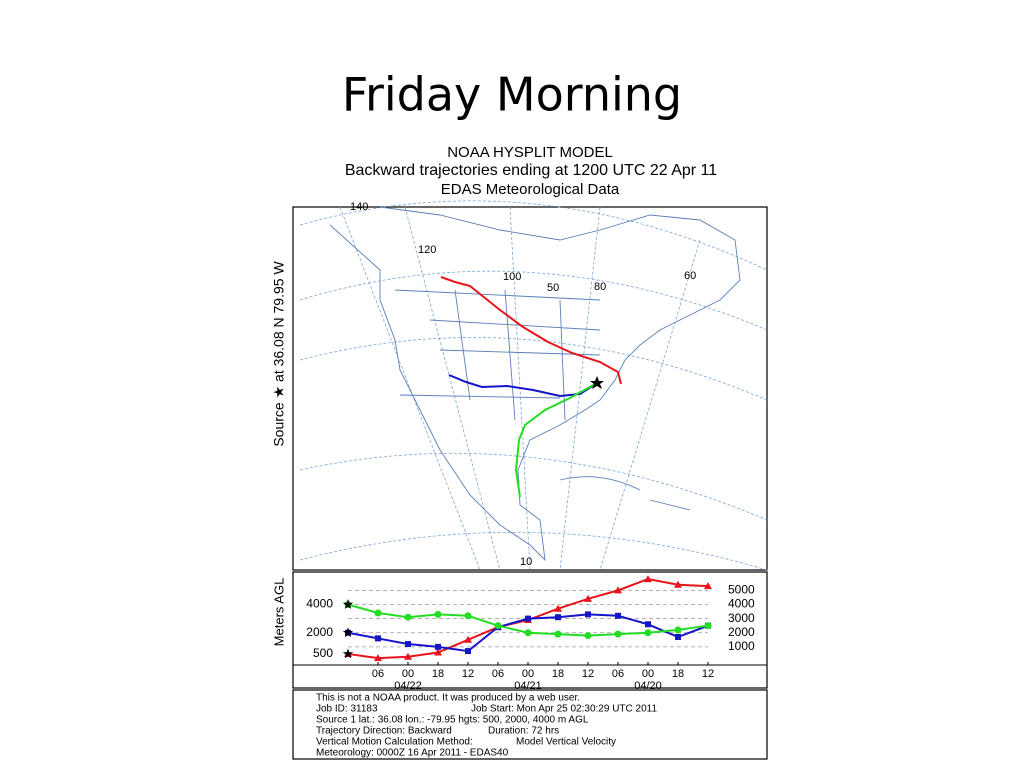 The height and width of the screenshot is (773, 1024). I want to click on footer-line: Model Vertical Velocity, so click(566, 742).